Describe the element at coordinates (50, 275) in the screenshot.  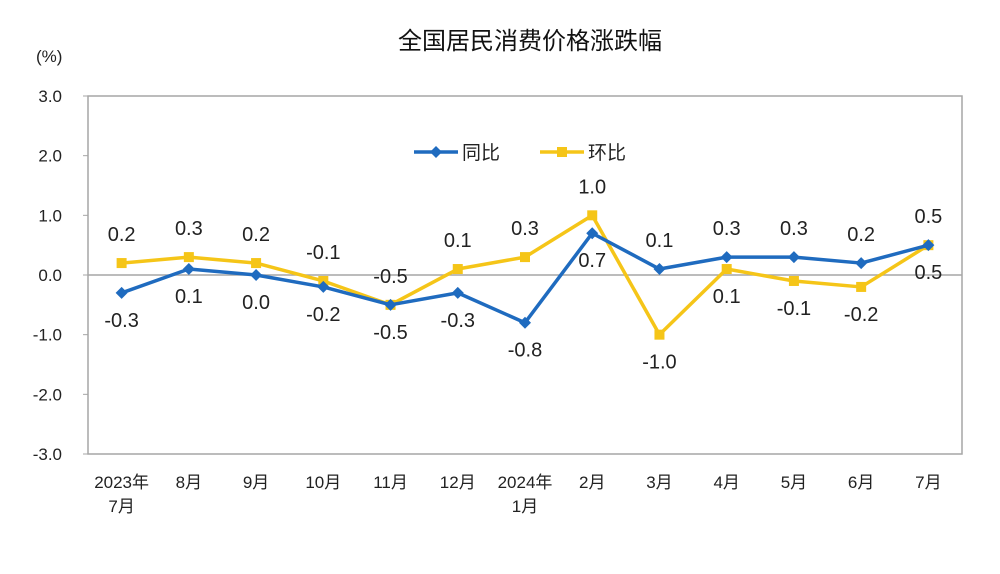
I see `y-tick-label: 0.0` at that location.